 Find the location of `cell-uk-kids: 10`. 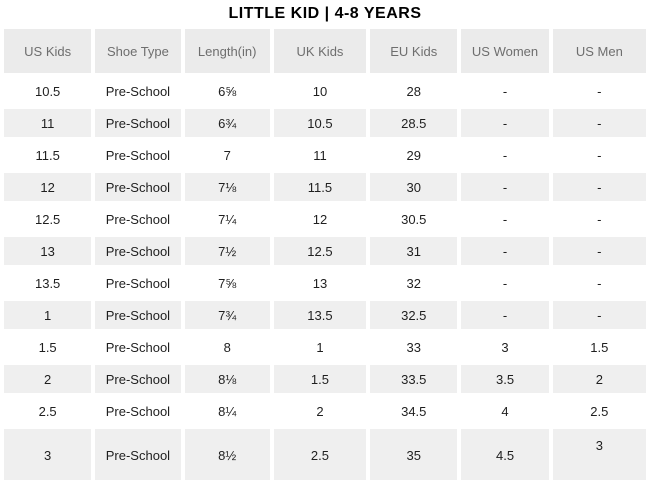

cell-uk-kids: 10 is located at coordinates (320, 91).